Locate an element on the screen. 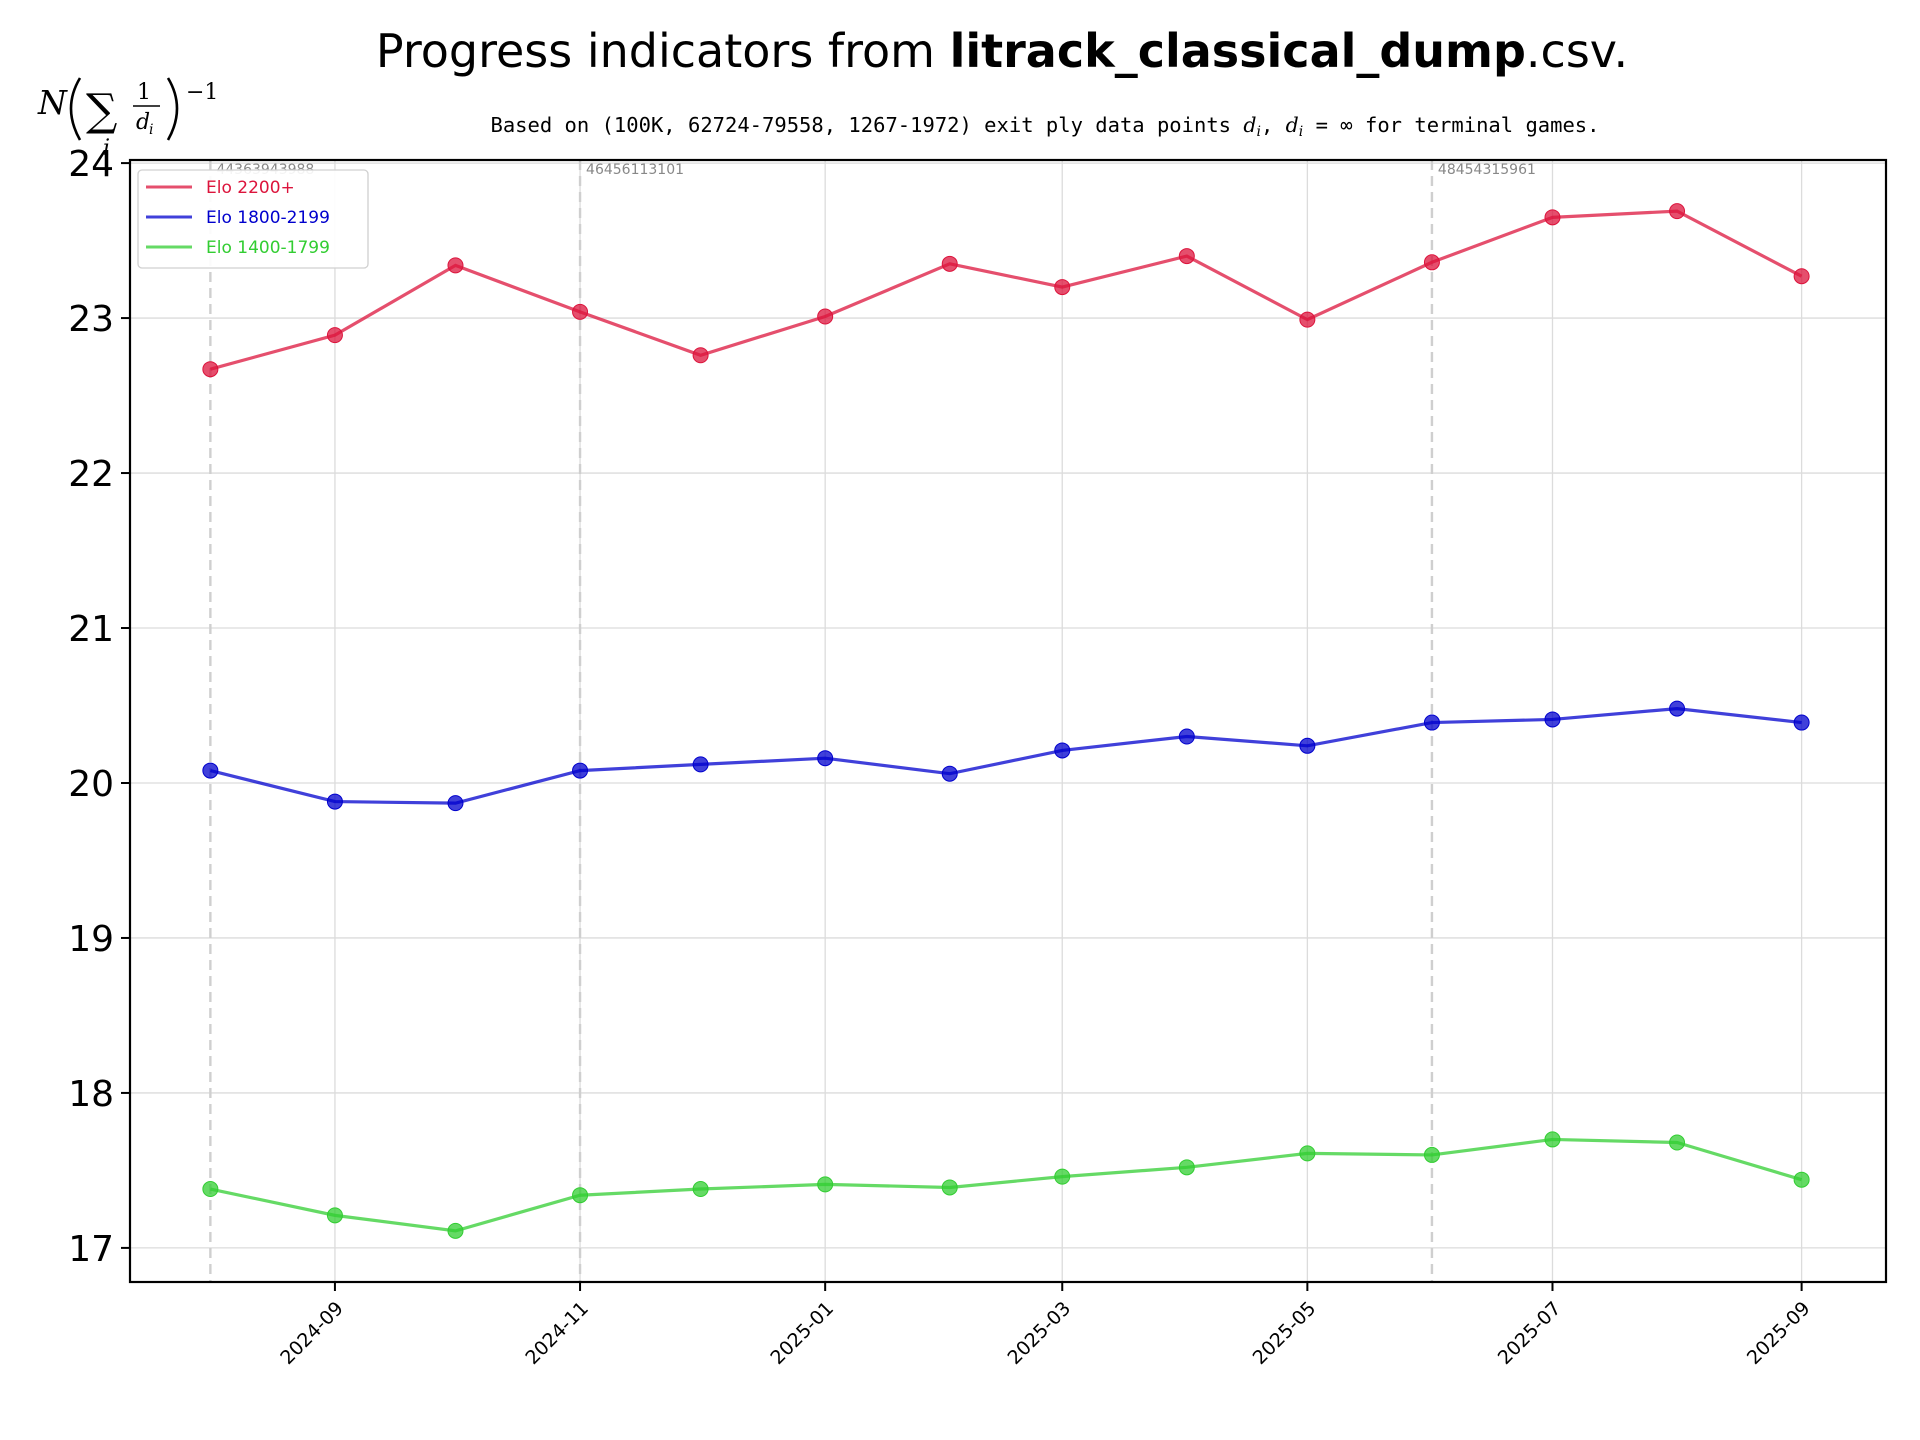 The height and width of the screenshot is (1440, 1920). x-tick-label: 2025-07 is located at coordinates (1530, 1333).